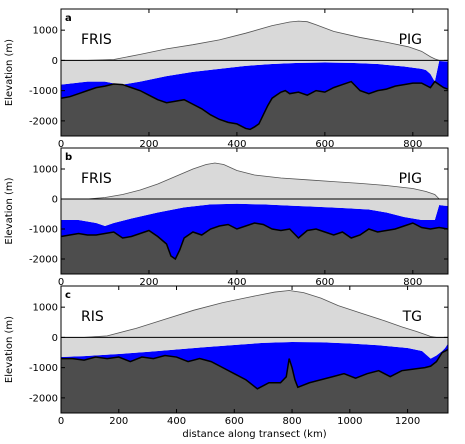 This screenshot has height=444, width=465. I want to click on panel-letter: c, so click(68, 295).